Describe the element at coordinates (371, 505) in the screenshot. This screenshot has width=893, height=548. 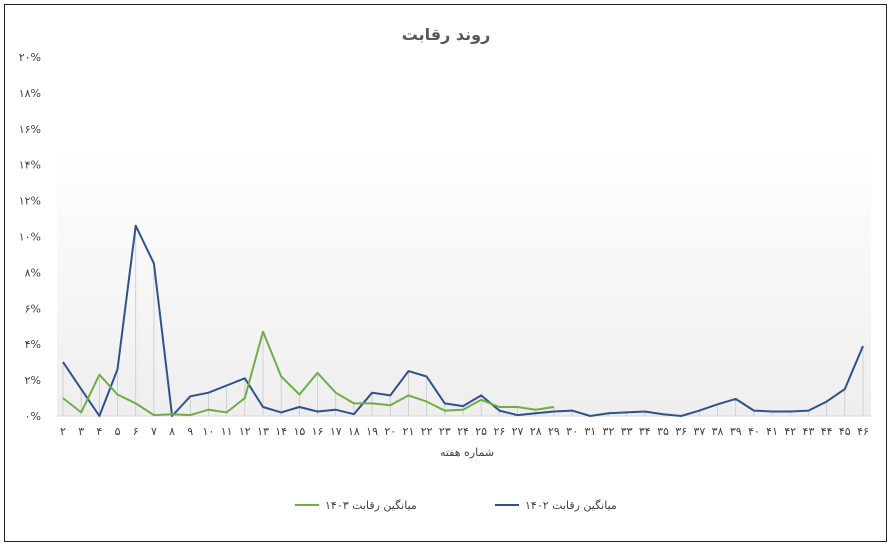
I see `legend-label: میانگین رقابت ۱۴۰۳` at that location.